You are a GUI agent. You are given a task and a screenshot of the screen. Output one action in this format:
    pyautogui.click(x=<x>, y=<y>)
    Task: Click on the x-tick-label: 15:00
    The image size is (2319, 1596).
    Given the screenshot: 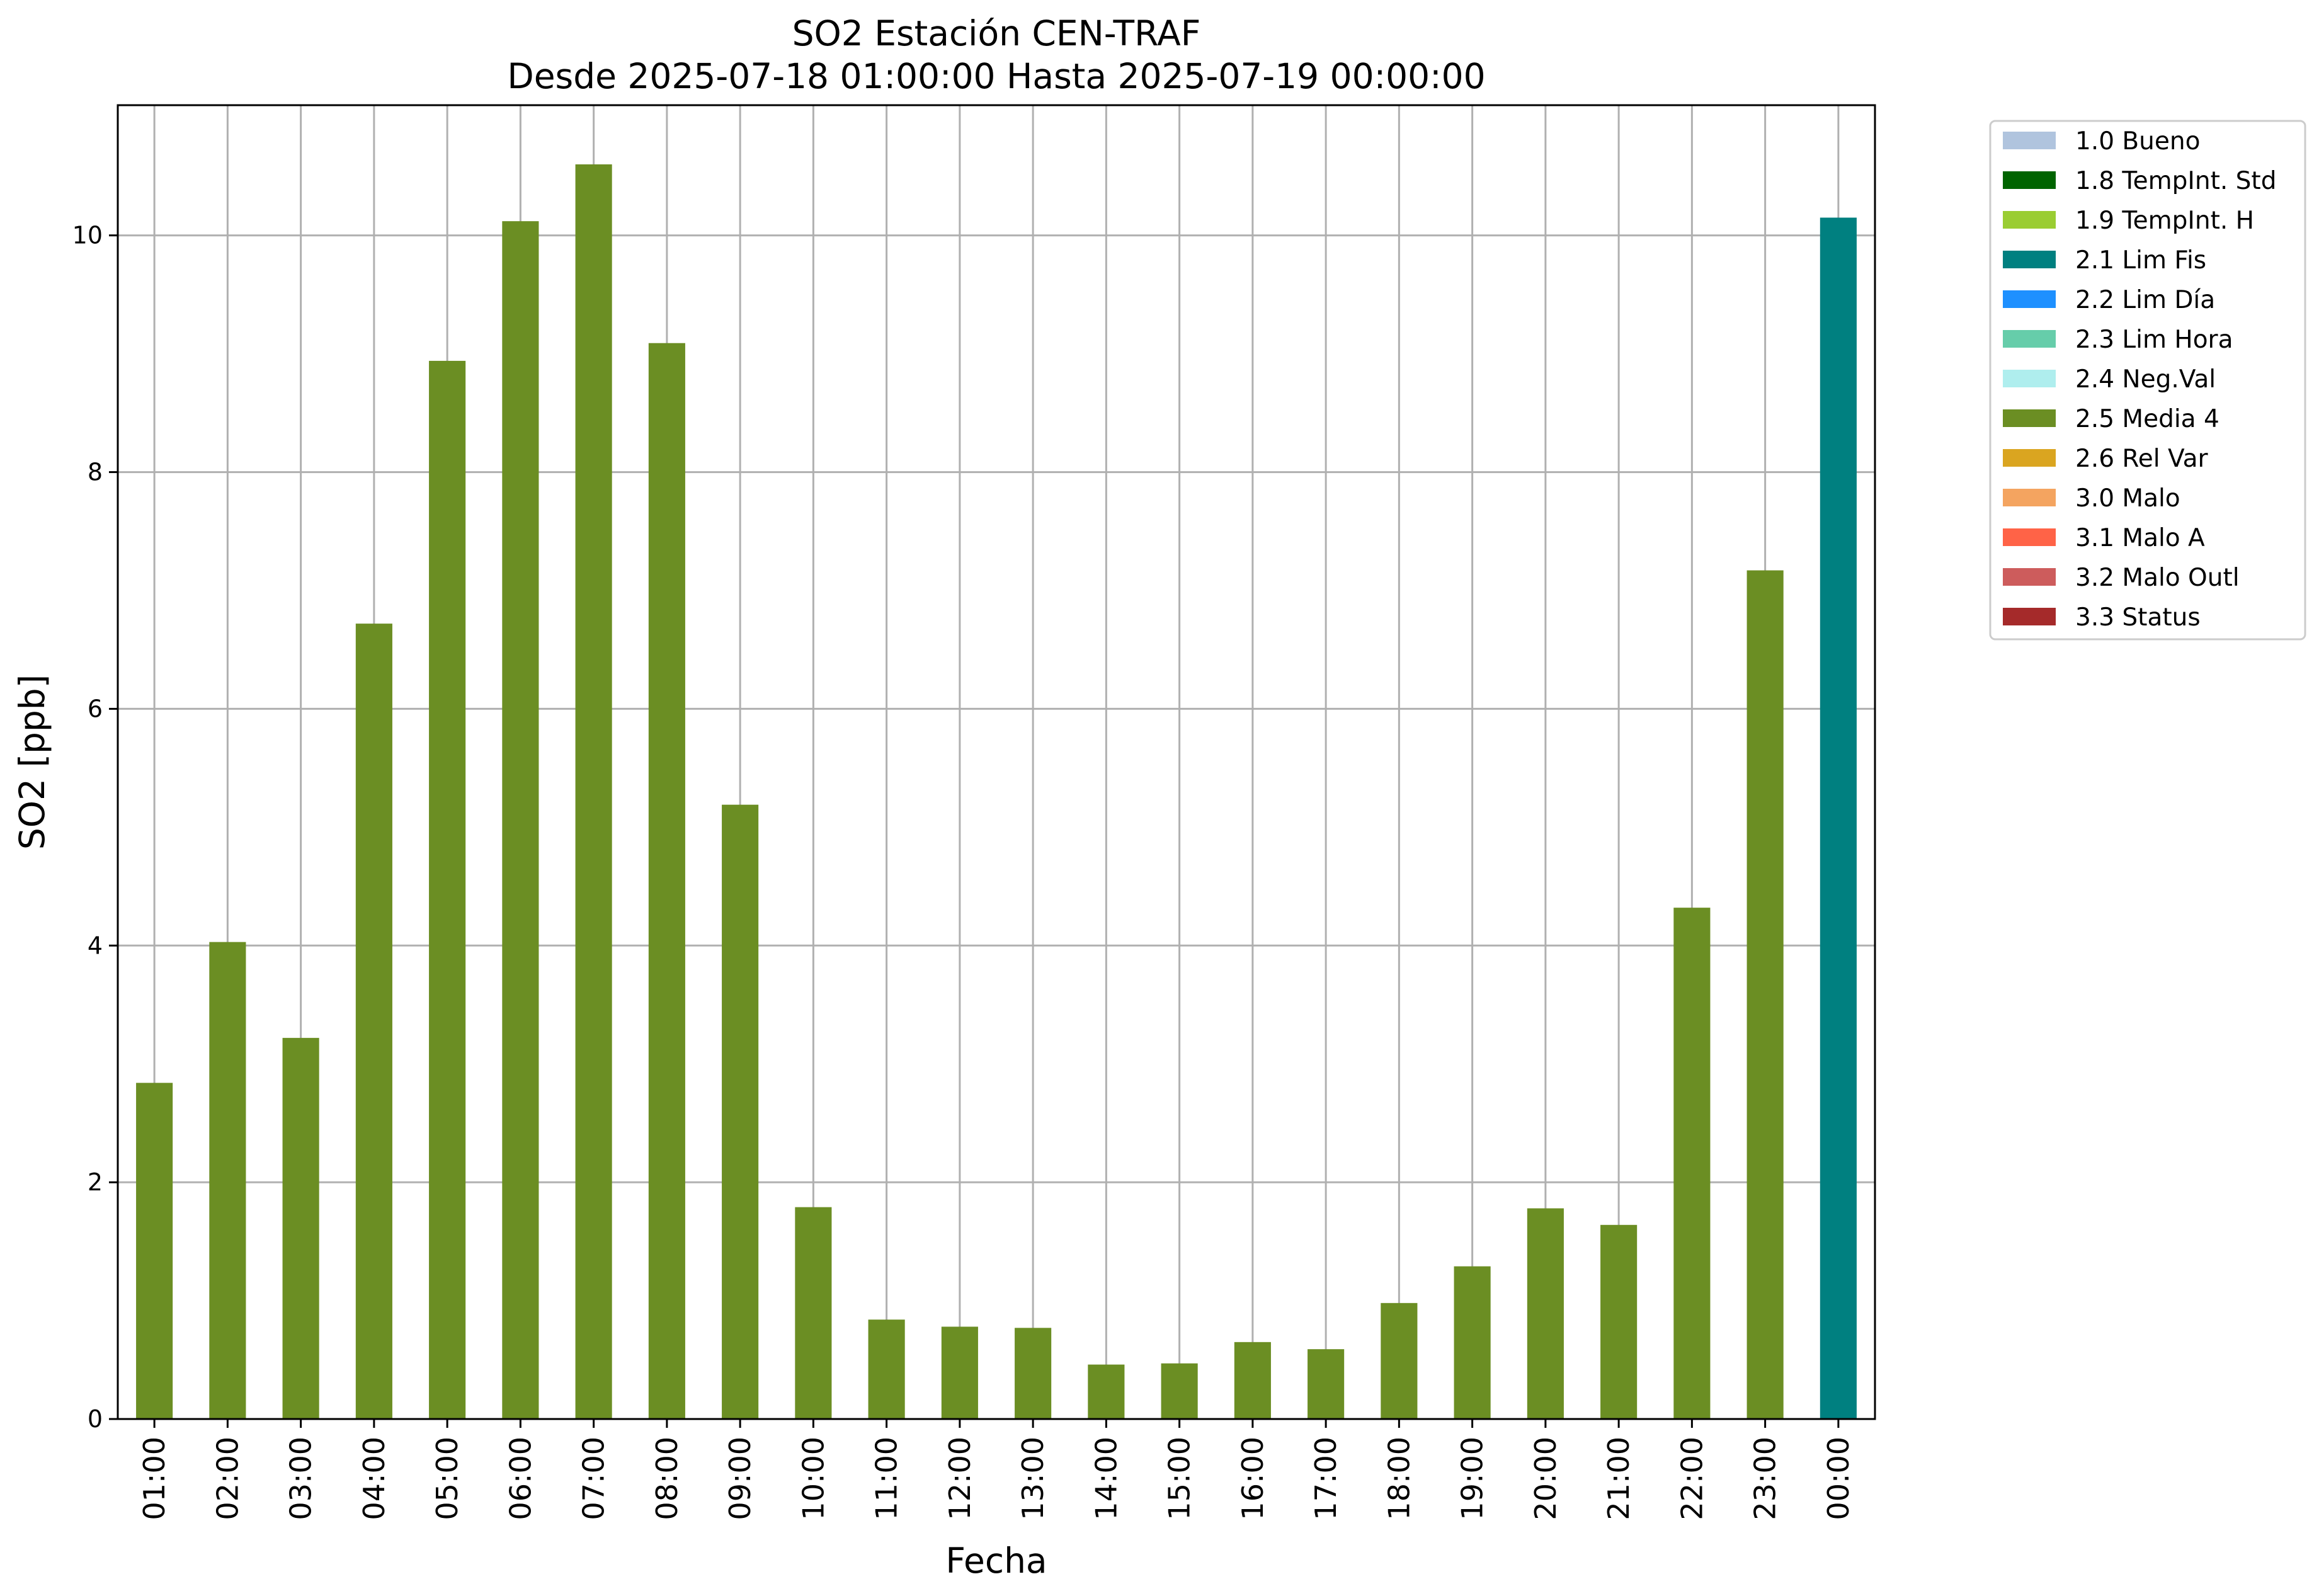 What is the action you would take?
    pyautogui.click(x=1180, y=1478)
    